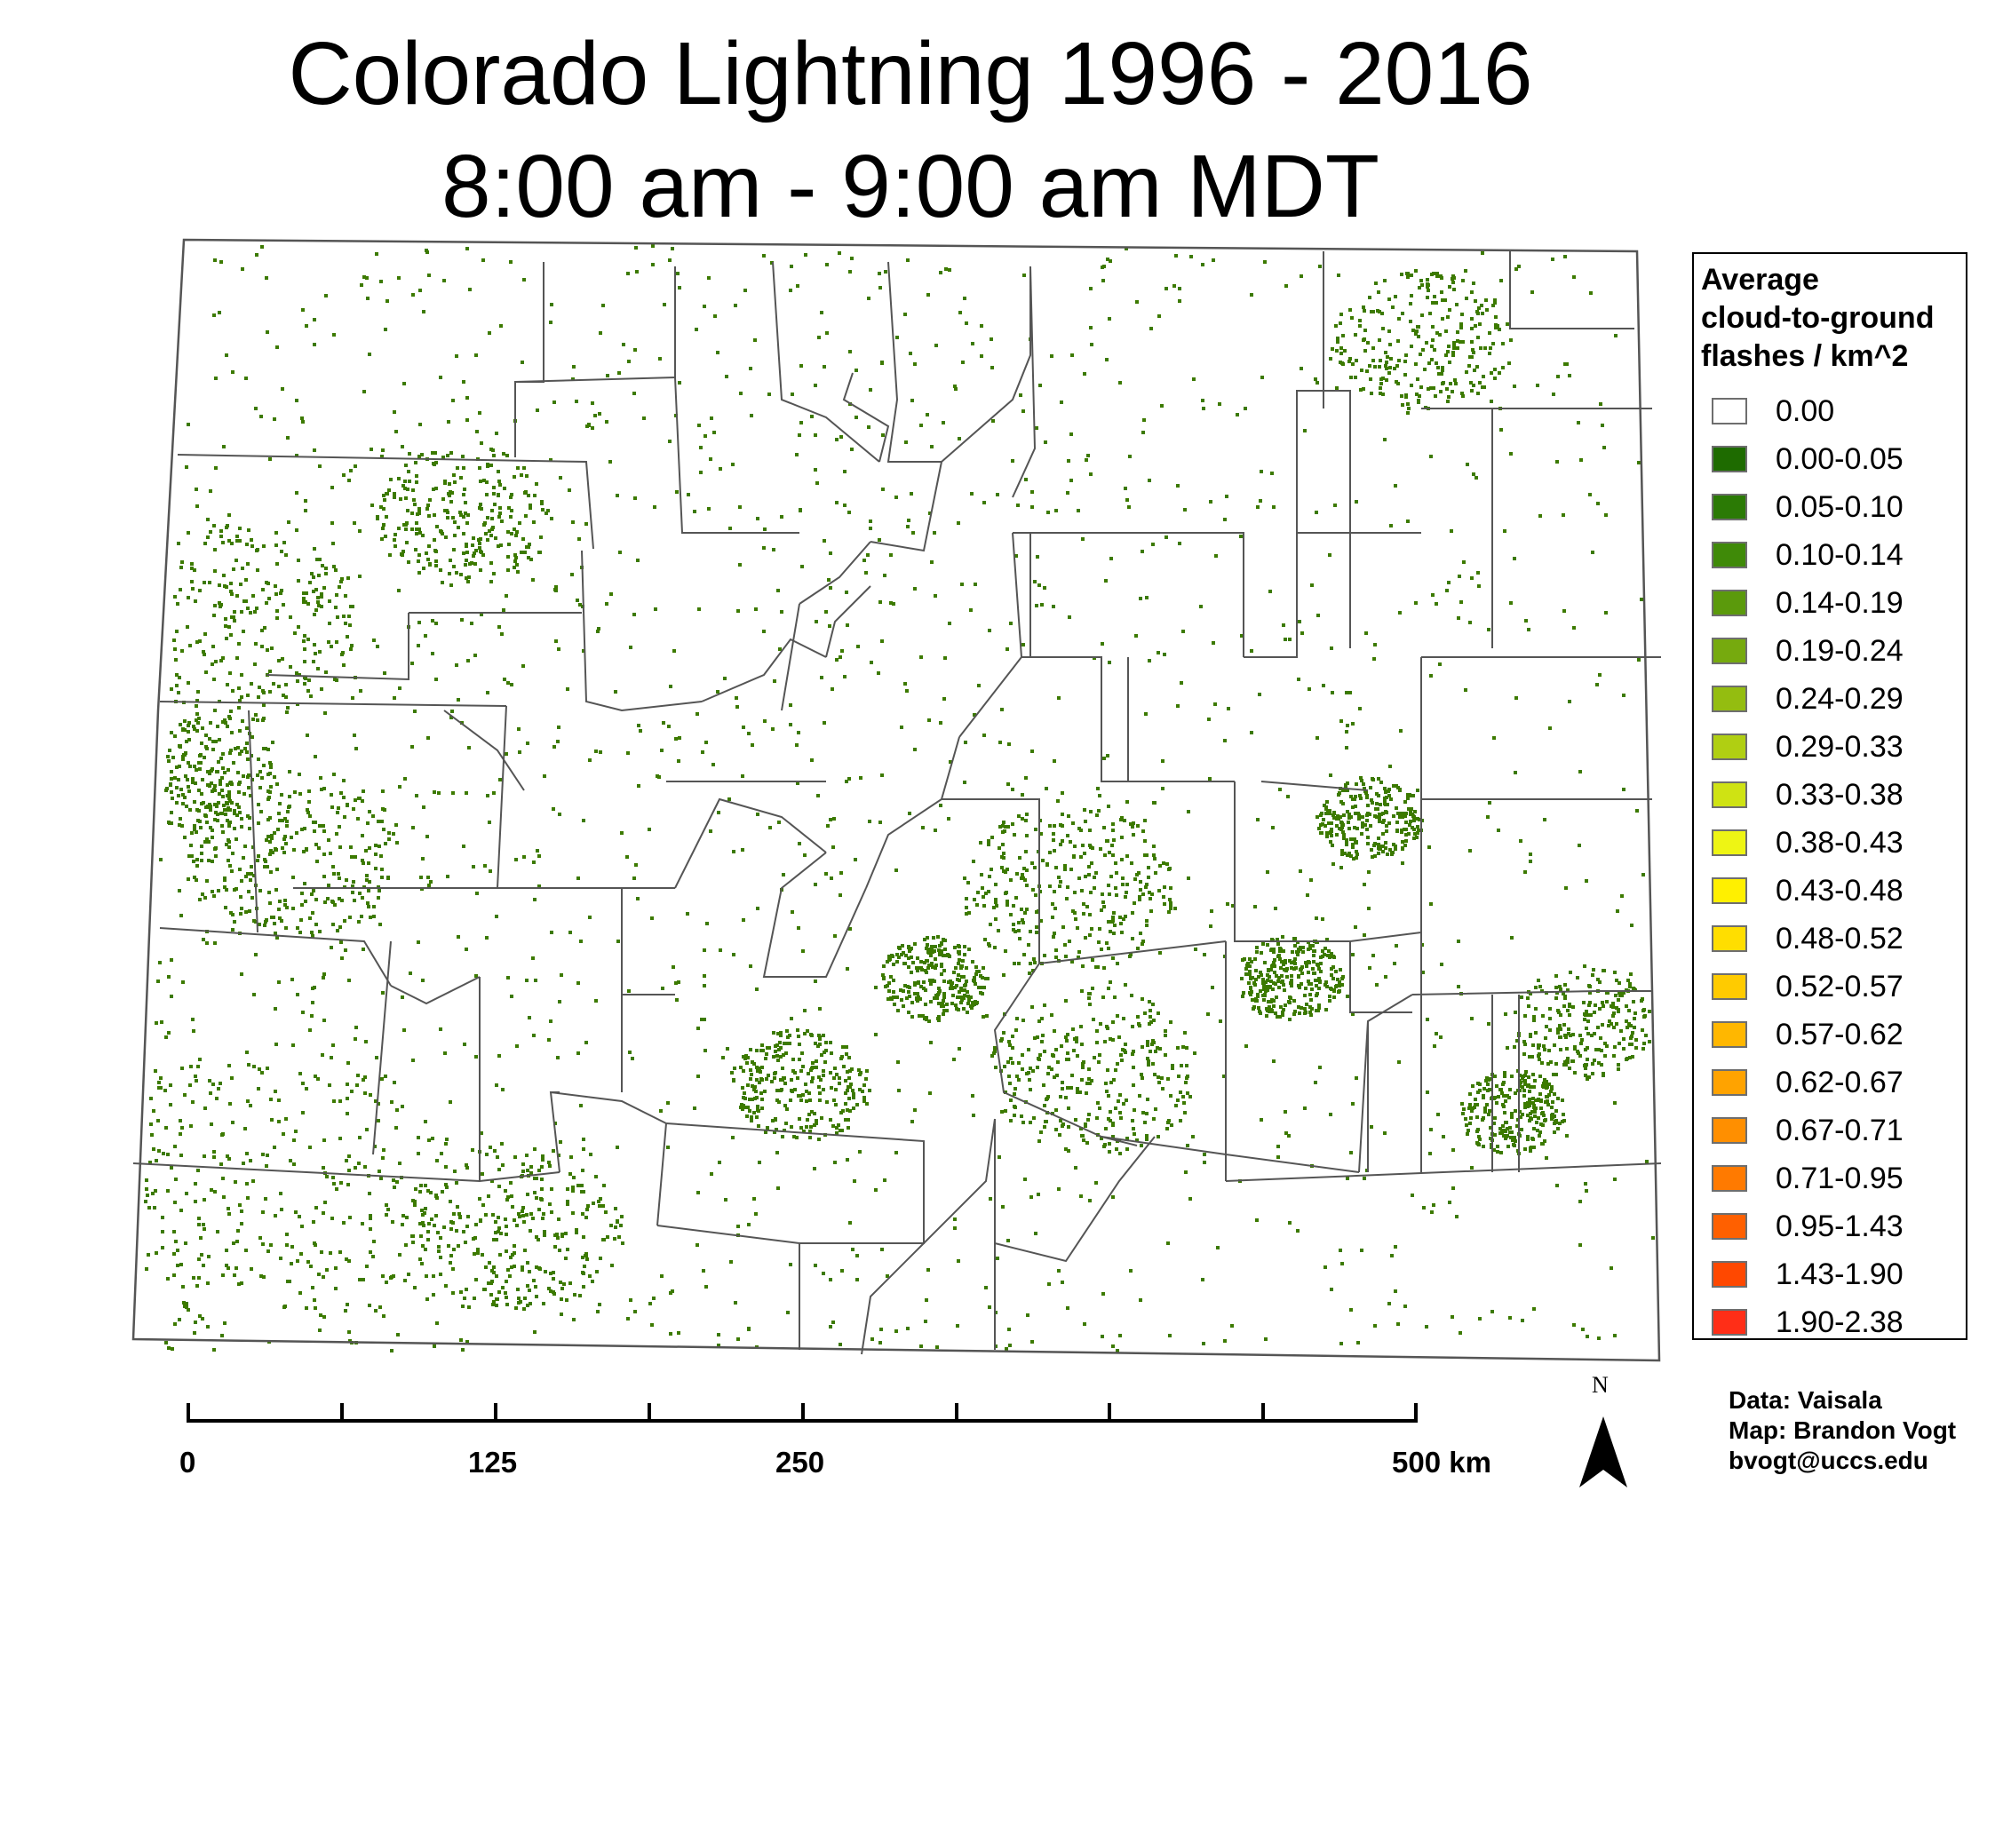  I want to click on north-arrow-icon, so click(1603, 1451).